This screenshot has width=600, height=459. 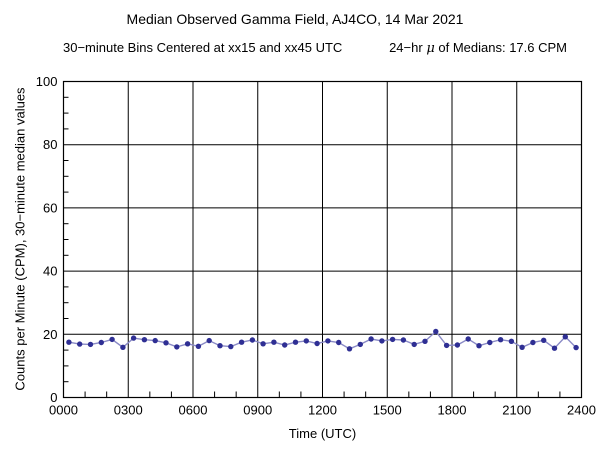 What do you see at coordinates (322, 410) in the screenshot?
I see `x-tick-label: 1200` at bounding box center [322, 410].